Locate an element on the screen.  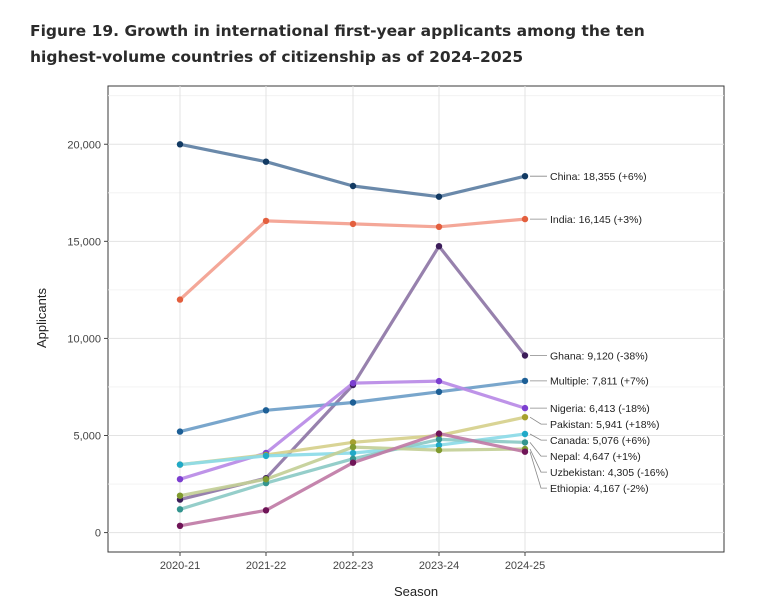
y-tick-label: 15,000 is located at coordinates (84, 242).